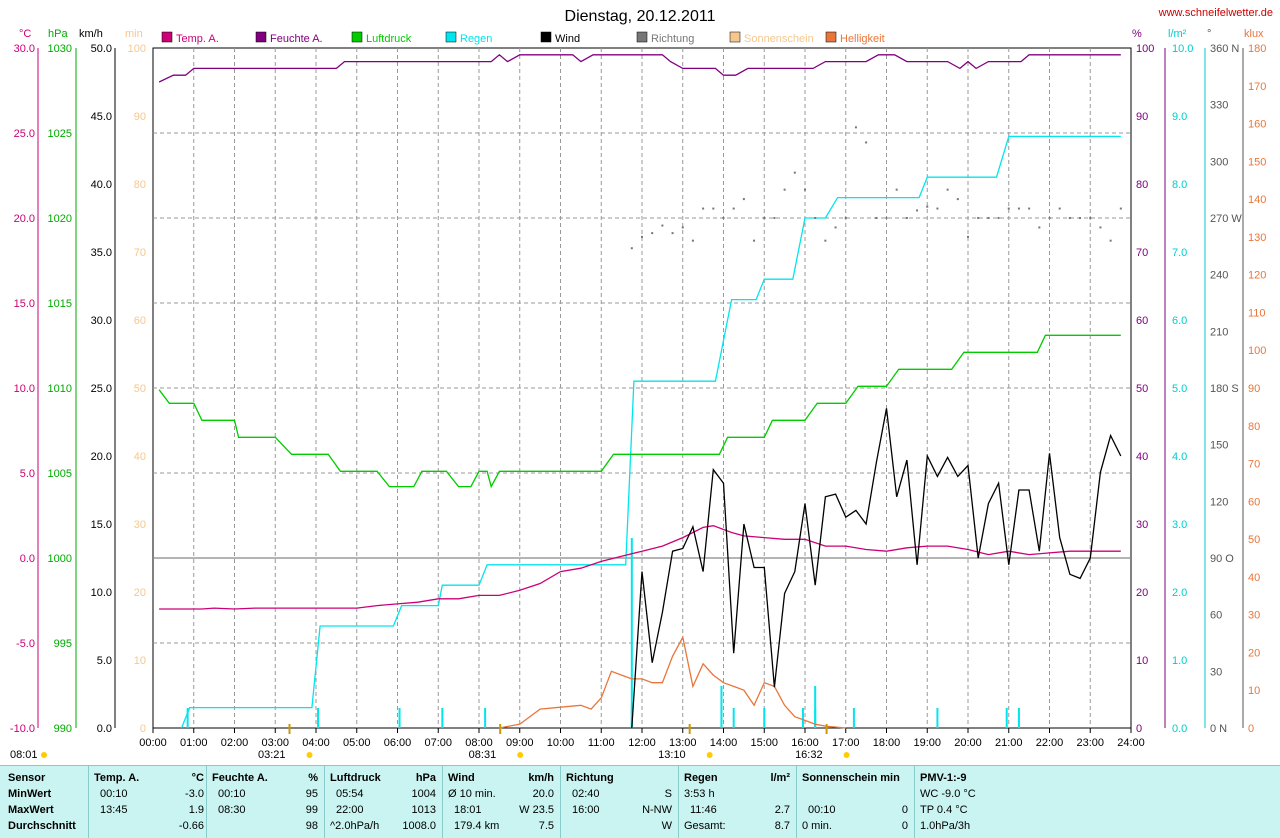  What do you see at coordinates (91, 34) in the screenshot?
I see `wind-unit-label: km/h` at bounding box center [91, 34].